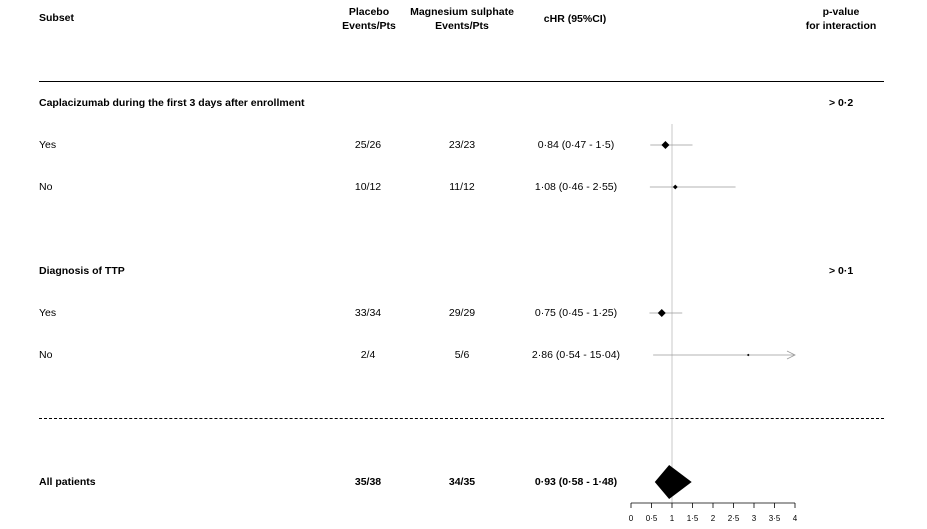 This screenshot has height=529, width=927. What do you see at coordinates (462, 187) in the screenshot?
I see `row-magnesium: 11/12` at bounding box center [462, 187].